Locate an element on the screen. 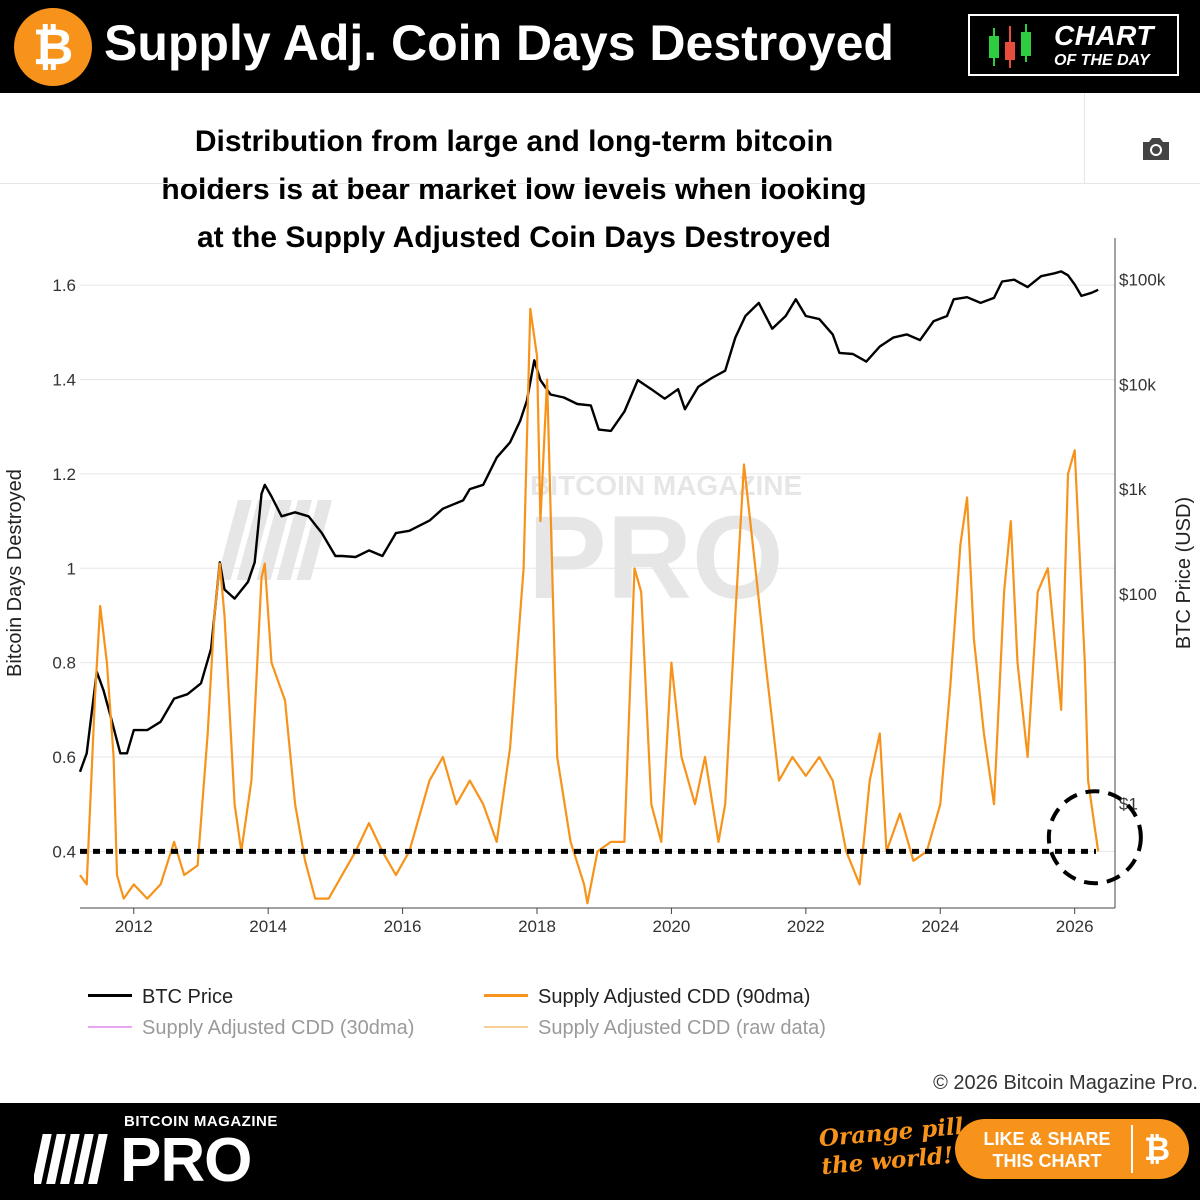  y-tick-label: 0.8 is located at coordinates (64, 663).